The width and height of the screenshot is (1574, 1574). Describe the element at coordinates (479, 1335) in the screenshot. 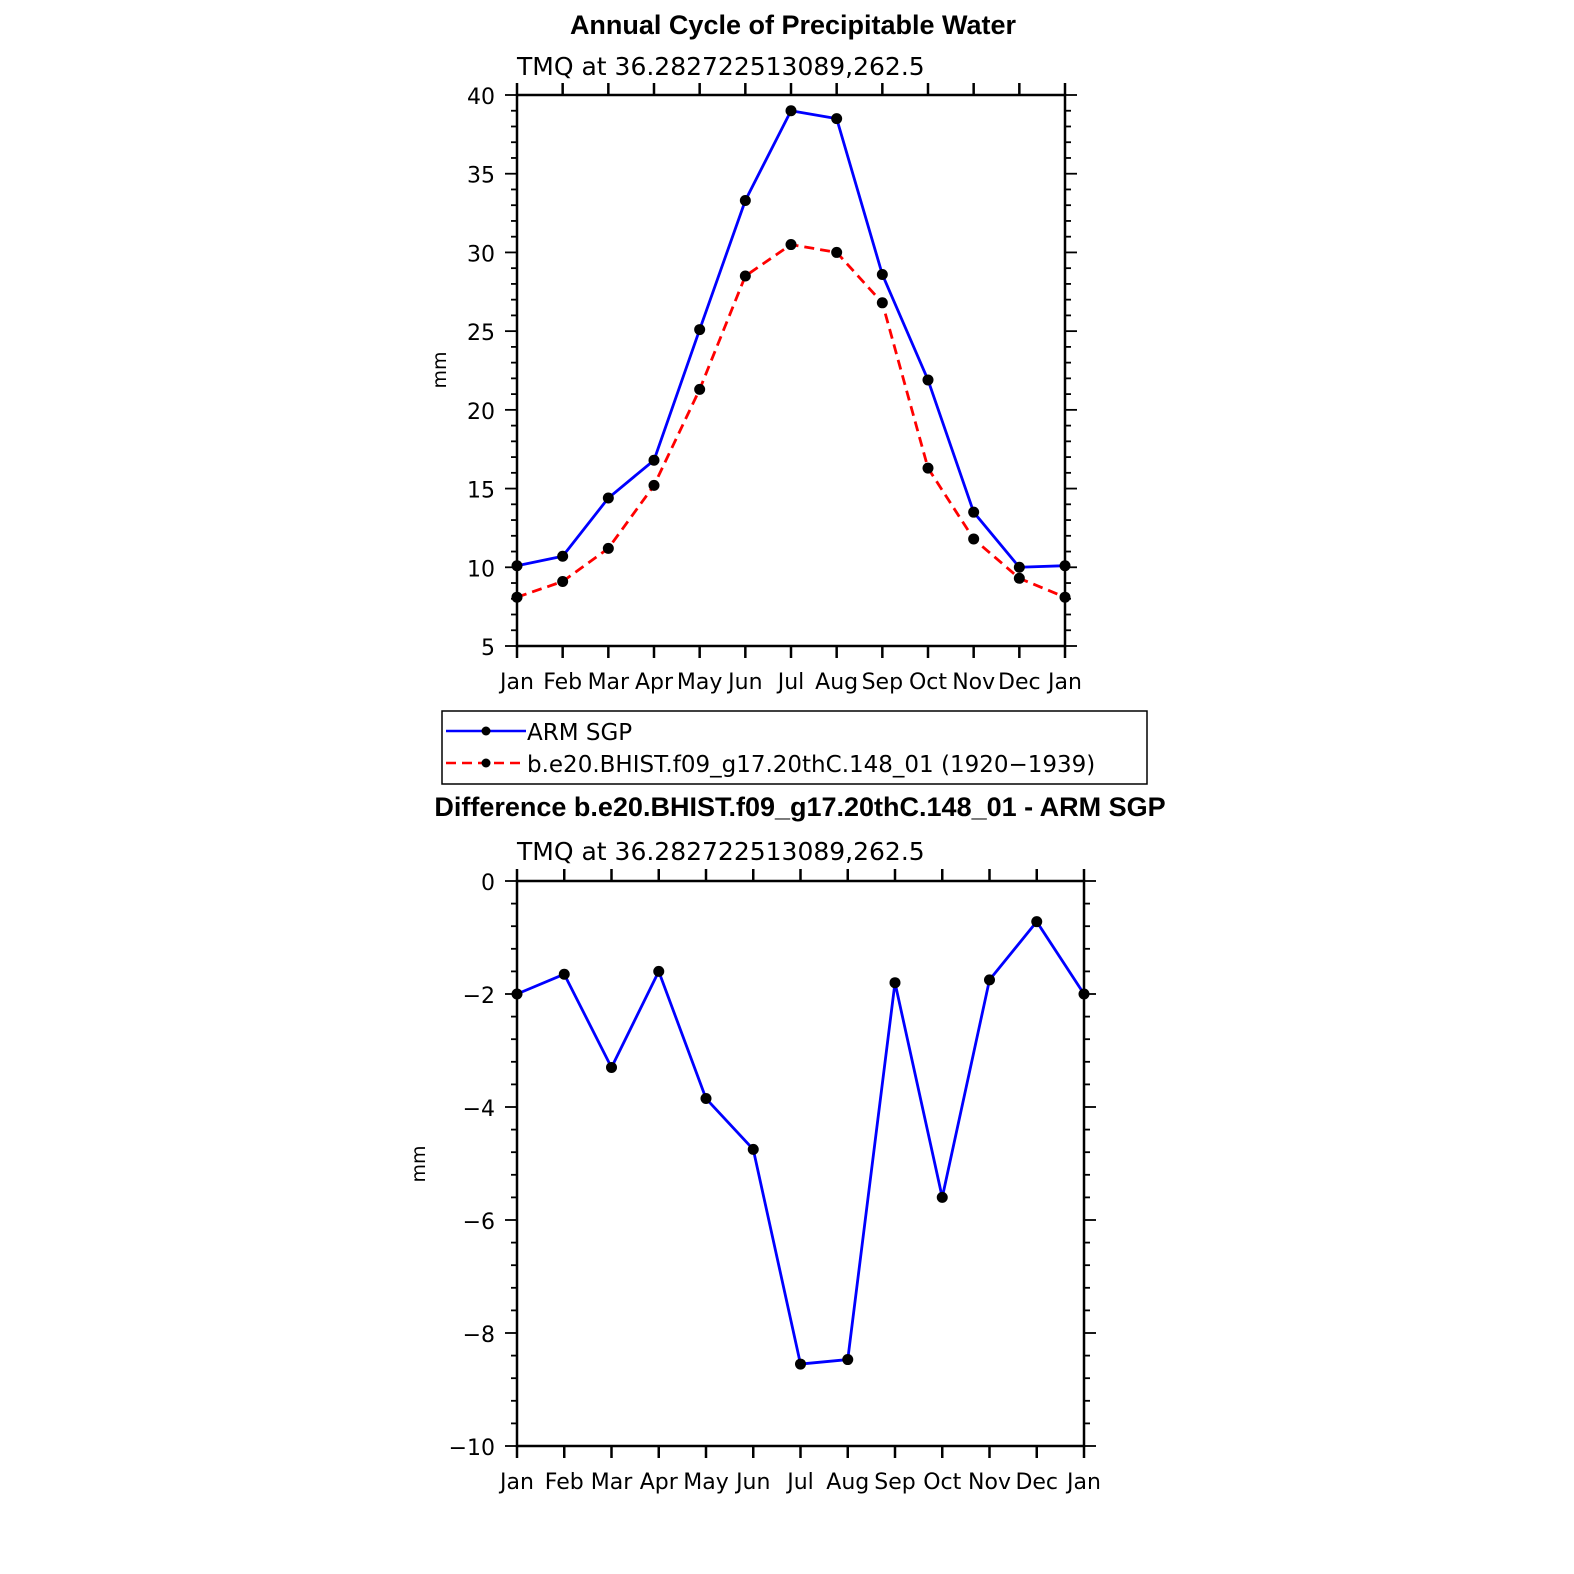

I see `y-tick-label: −8` at that location.